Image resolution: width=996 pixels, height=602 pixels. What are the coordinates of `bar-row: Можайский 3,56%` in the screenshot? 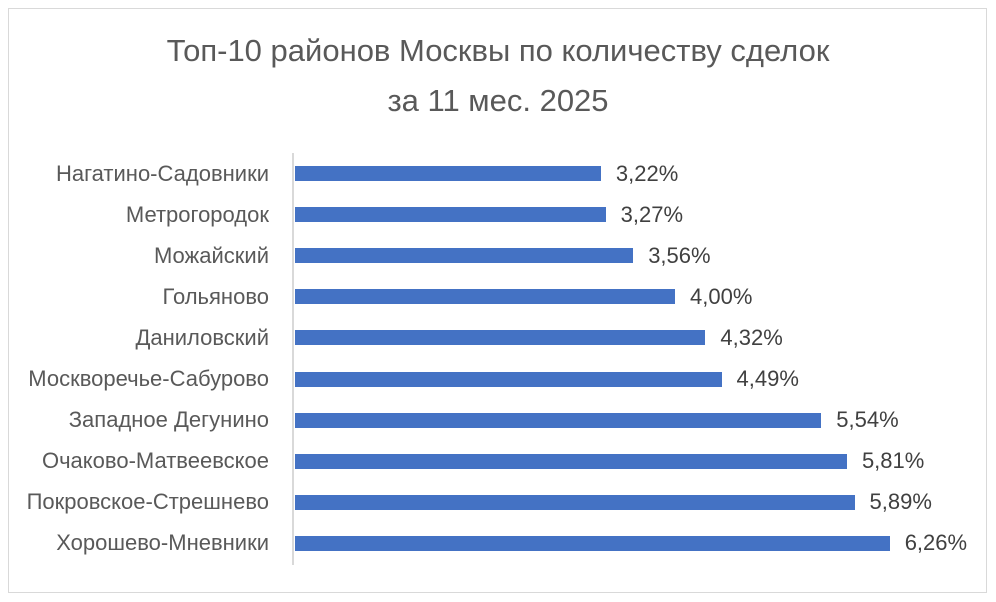 It's located at (498, 255).